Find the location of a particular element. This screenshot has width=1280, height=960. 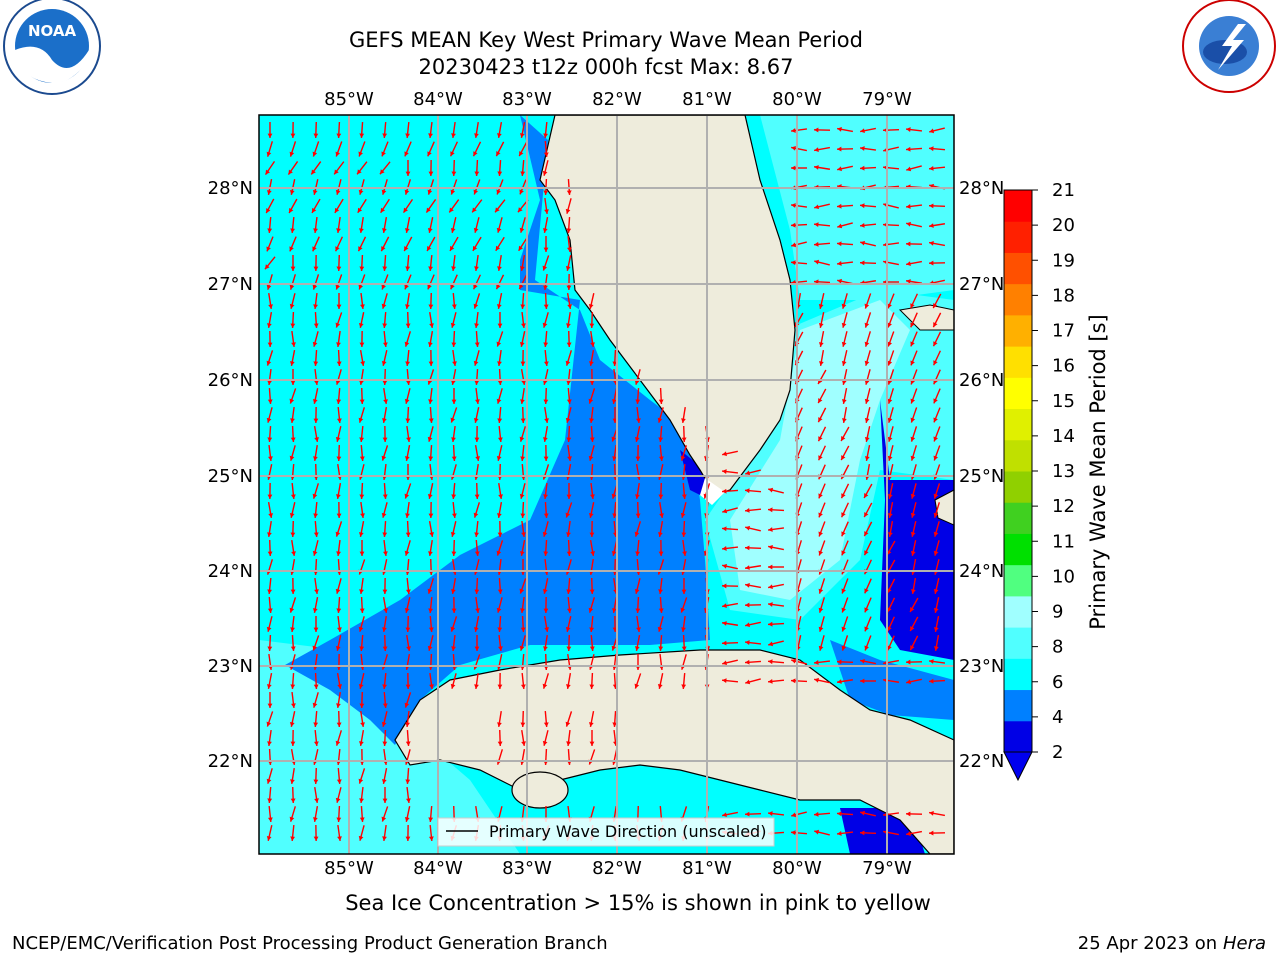

legend-label: Primary Wave Direction (unscaled) is located at coordinates (627, 831).